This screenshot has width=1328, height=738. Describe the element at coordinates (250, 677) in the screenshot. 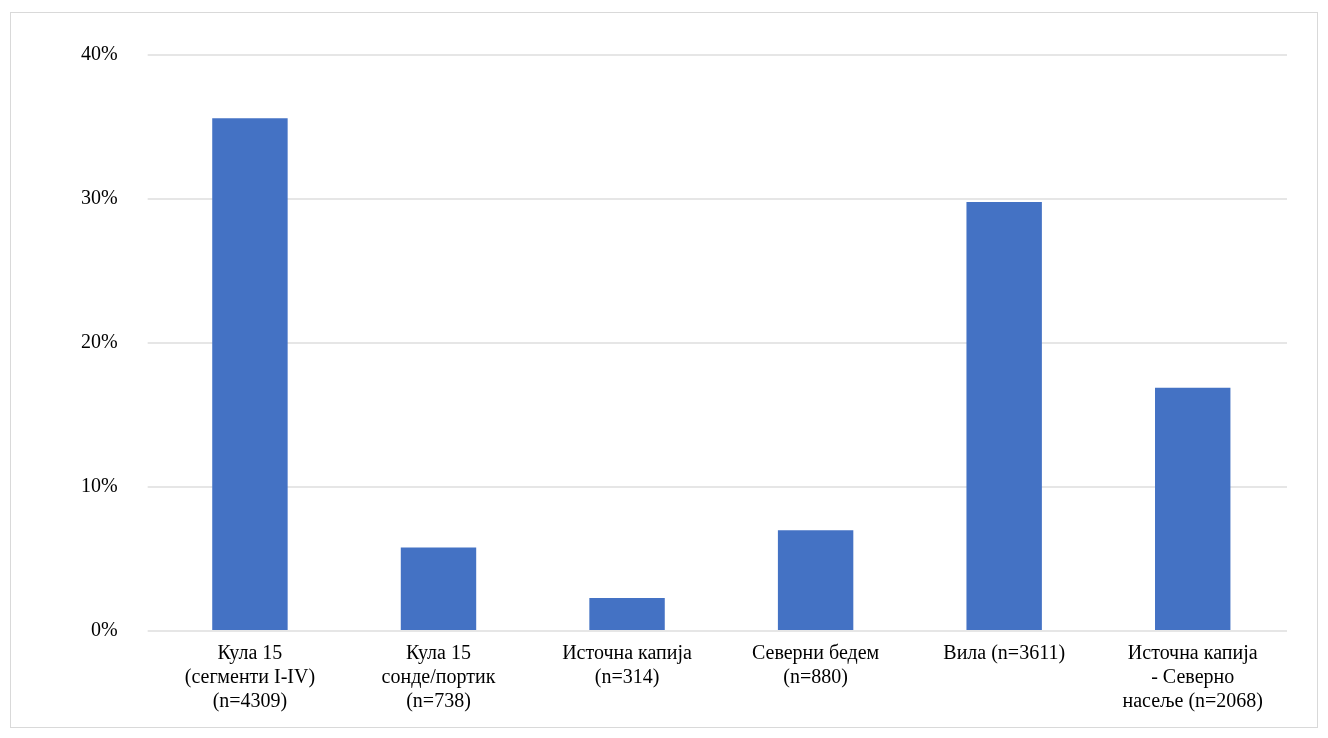

I see `x-tick-label: Кула 15 (сегменти I-IV) (n=4309)` at that location.